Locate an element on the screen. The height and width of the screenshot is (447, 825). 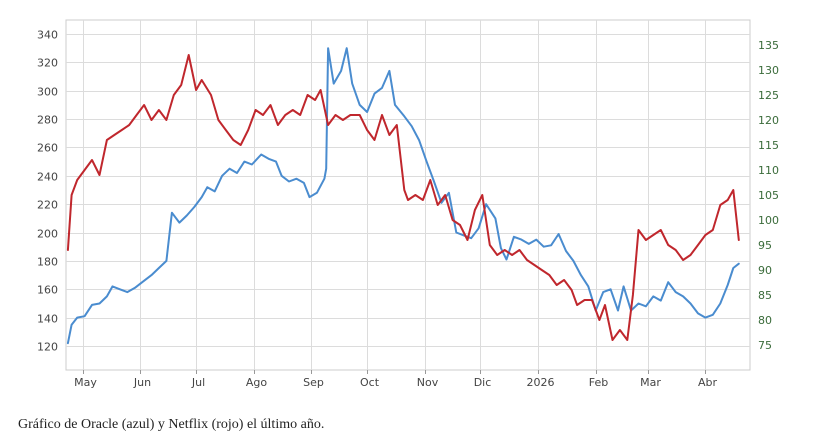
x-tick-label: Dic is located at coordinates (483, 382).